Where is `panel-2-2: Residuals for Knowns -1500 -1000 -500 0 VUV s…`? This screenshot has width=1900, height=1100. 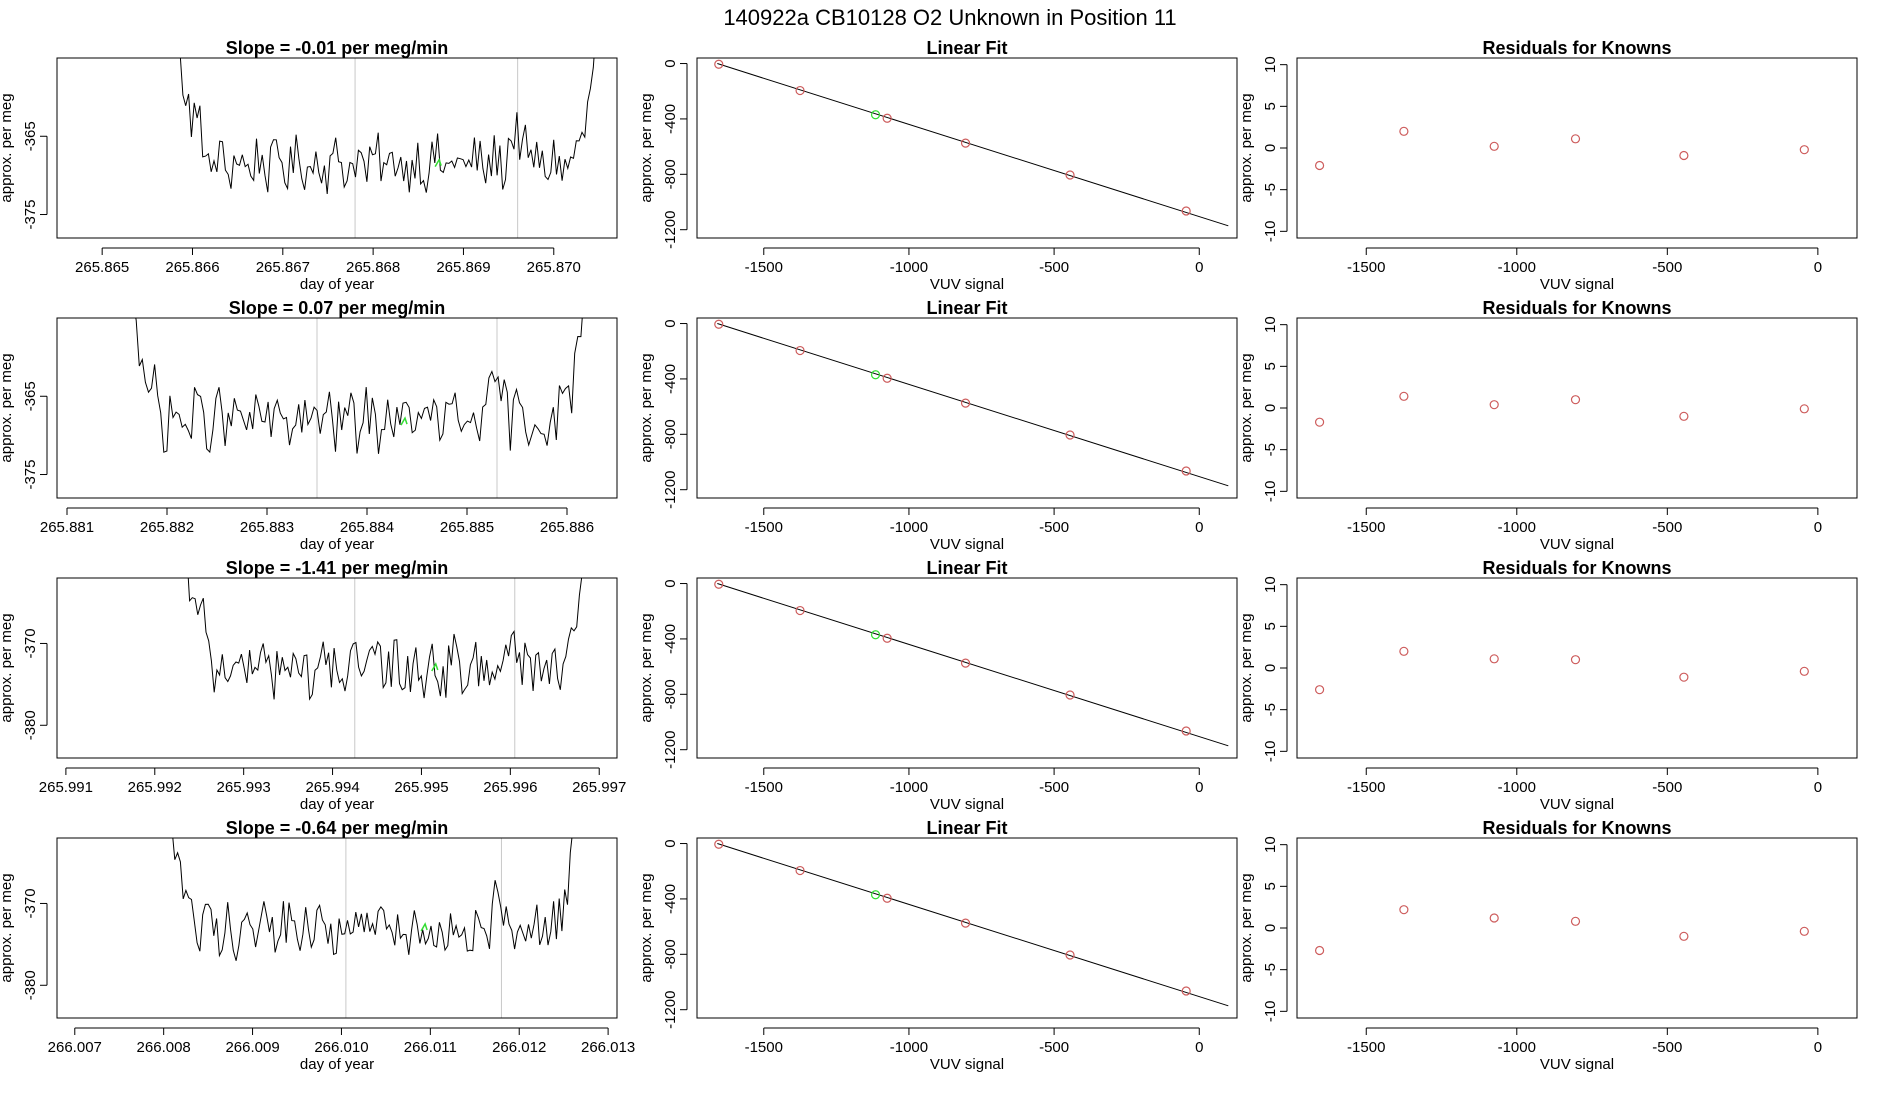 panel-2-2: Residuals for Knowns -1500 -1000 -500 0 VUV s… is located at coordinates (1548, 685).